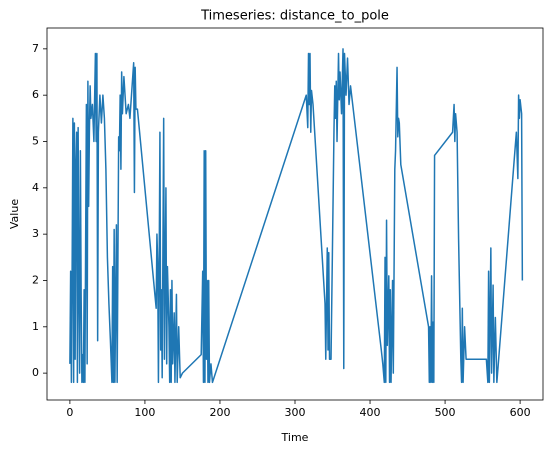 Image resolution: width=554 pixels, height=455 pixels. I want to click on y-tick-label: 4, so click(35, 187).